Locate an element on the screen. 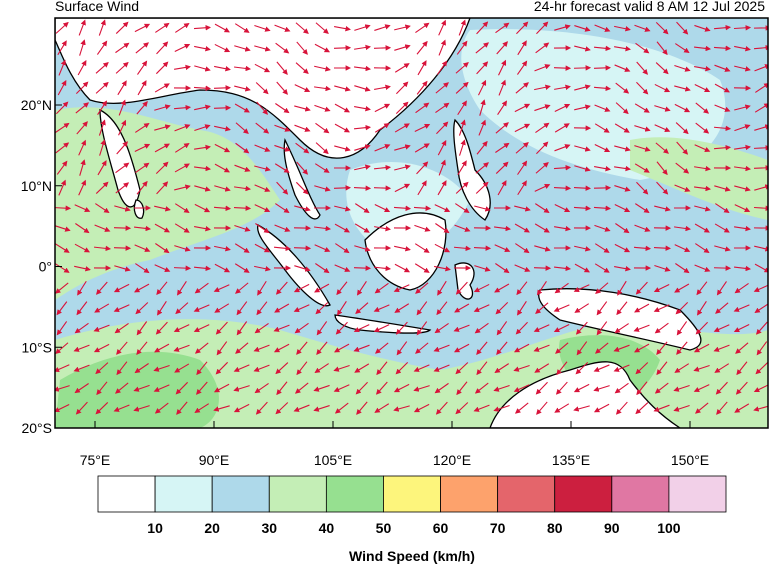  colorbar-level: 80 is located at coordinates (555, 528).